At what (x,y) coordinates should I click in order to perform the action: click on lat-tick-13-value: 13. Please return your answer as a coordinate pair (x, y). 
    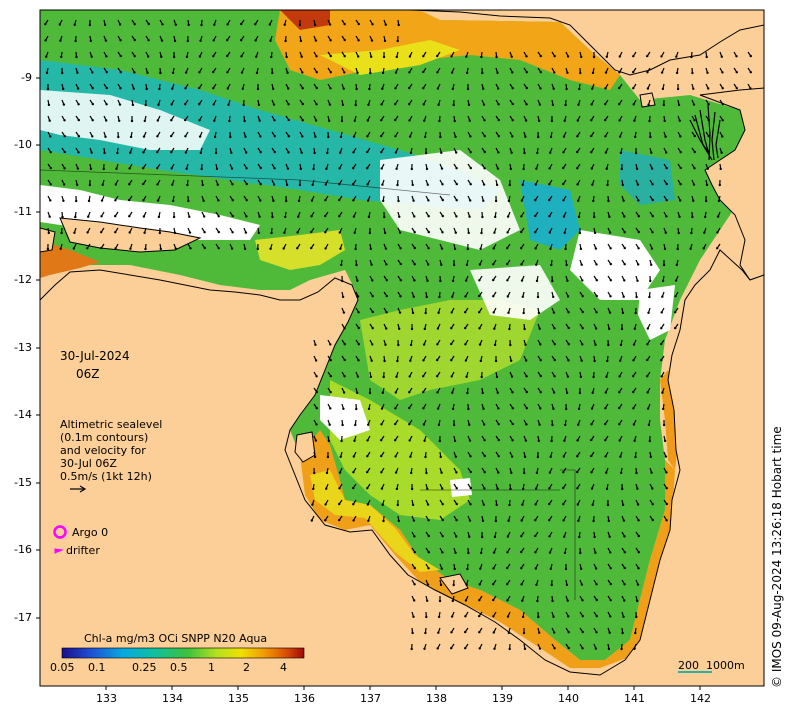
    Looking at the image, I should click on (25, 347).